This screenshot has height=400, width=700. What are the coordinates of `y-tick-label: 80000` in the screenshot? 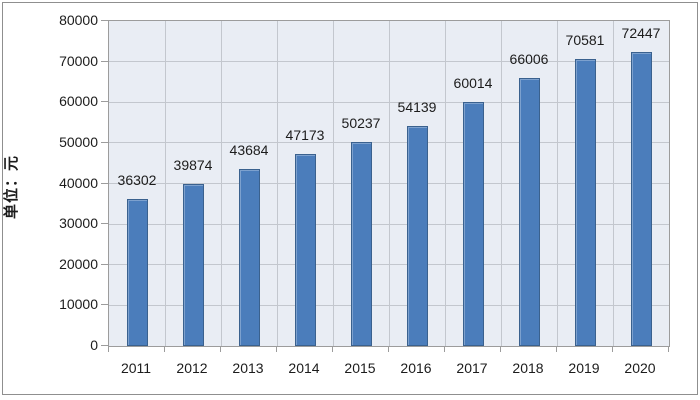 It's located at (78, 20).